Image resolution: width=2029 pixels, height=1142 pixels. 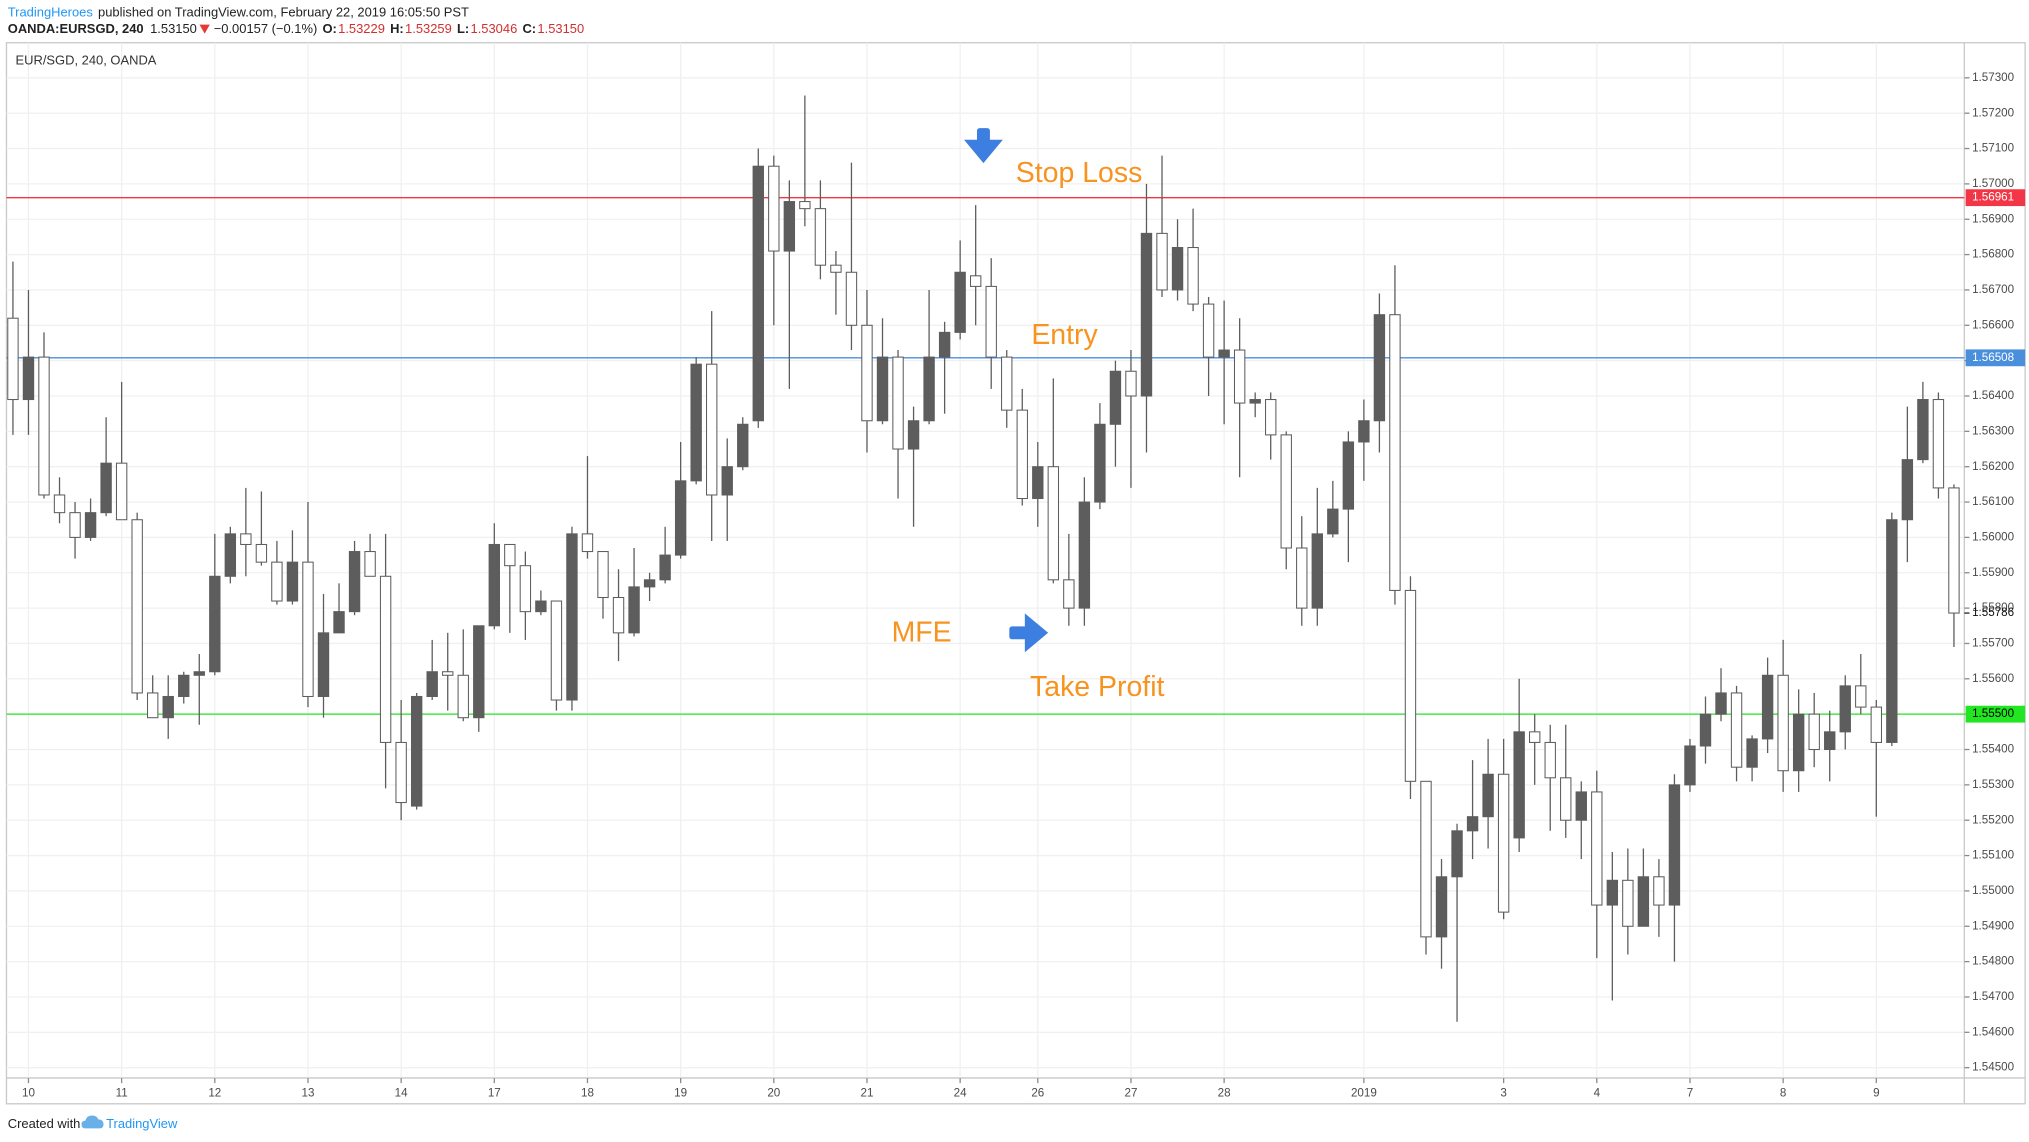 I want to click on header-text: 1.53259, so click(x=428, y=28).